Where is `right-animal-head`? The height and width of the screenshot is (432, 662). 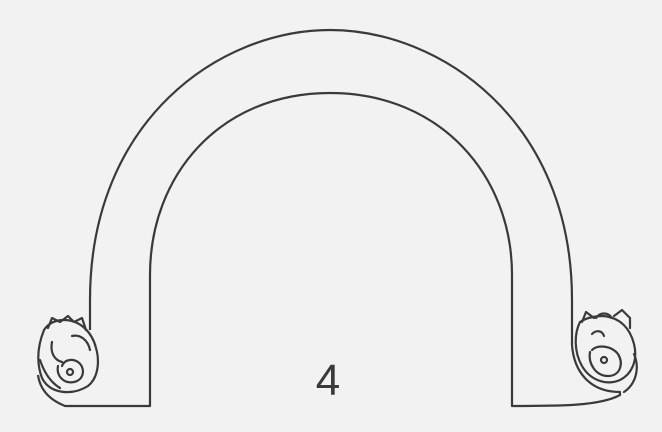 right-animal-head is located at coordinates (606, 351).